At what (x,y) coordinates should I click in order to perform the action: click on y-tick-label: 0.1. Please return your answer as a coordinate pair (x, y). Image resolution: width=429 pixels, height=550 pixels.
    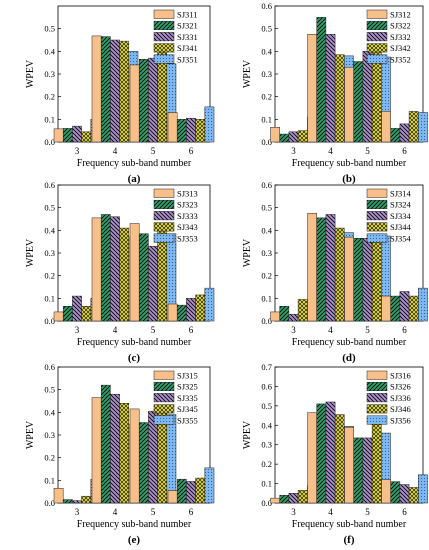
    Looking at the image, I should click on (49, 480).